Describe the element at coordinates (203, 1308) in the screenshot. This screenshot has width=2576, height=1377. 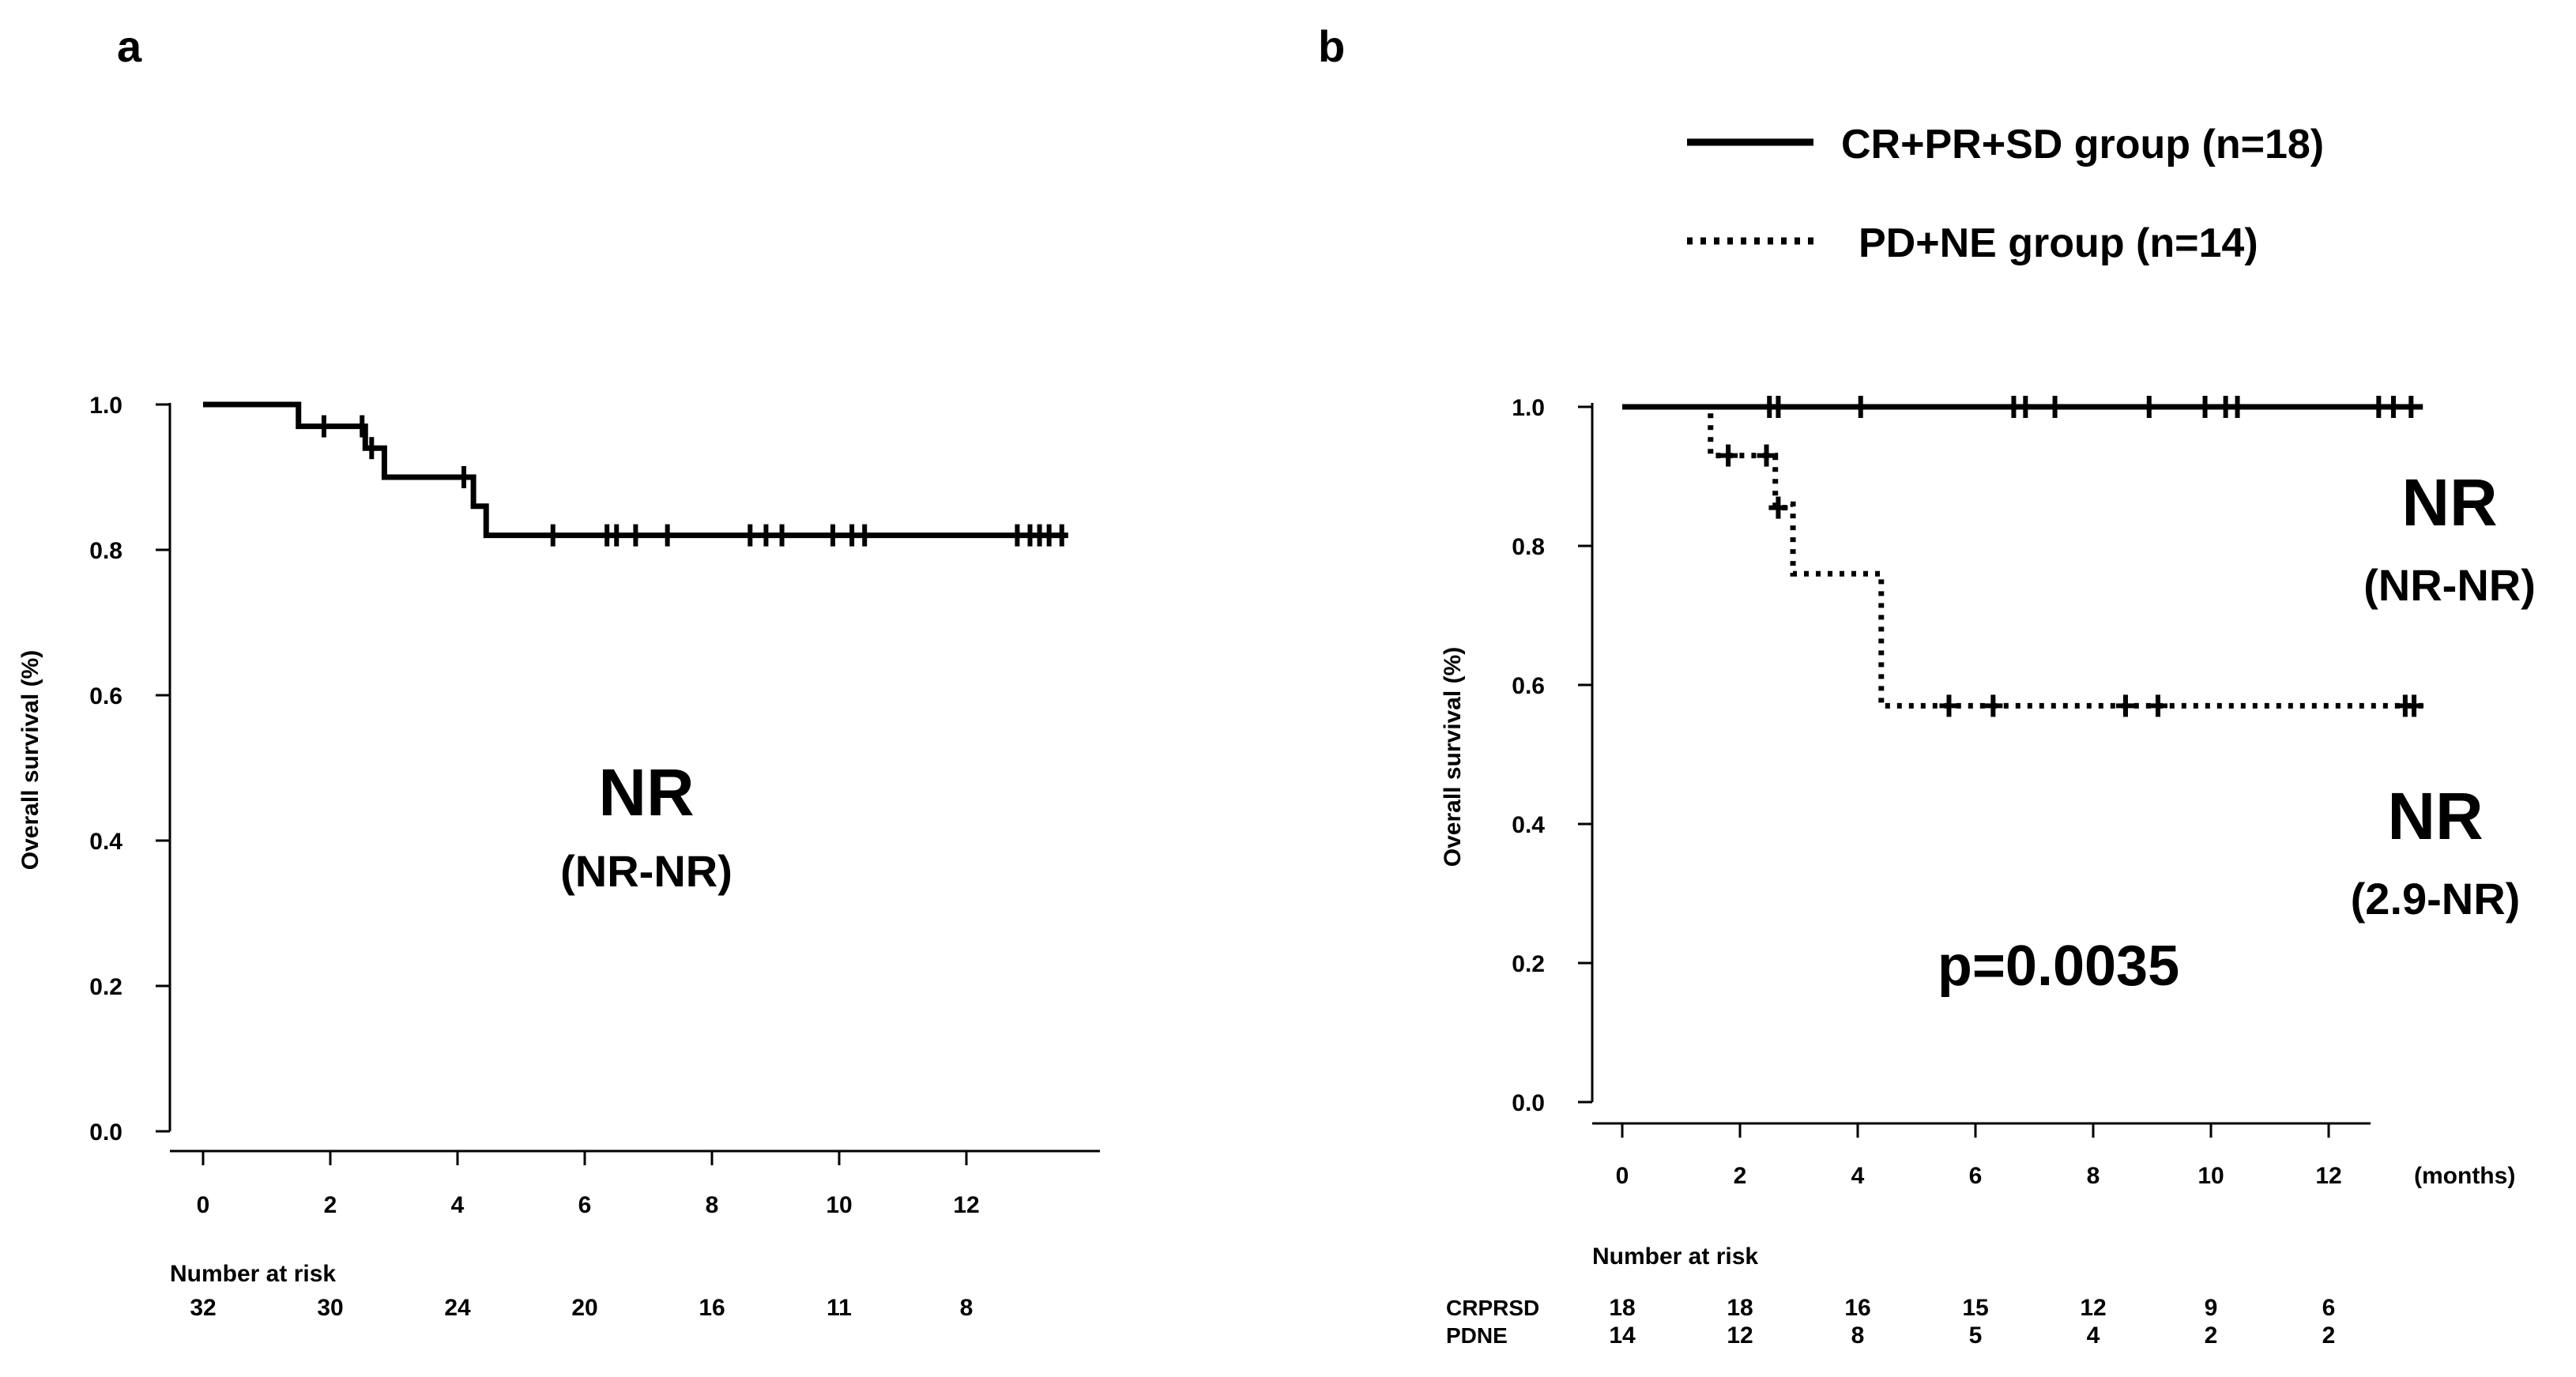
I see `risk-count: 32` at that location.